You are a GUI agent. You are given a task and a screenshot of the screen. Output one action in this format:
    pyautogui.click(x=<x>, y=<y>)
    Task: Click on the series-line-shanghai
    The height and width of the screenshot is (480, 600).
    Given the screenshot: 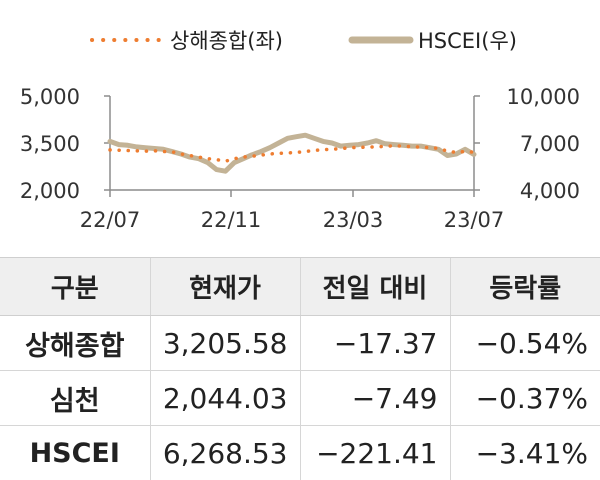 What is the action you would take?
    pyautogui.click(x=292, y=153)
    